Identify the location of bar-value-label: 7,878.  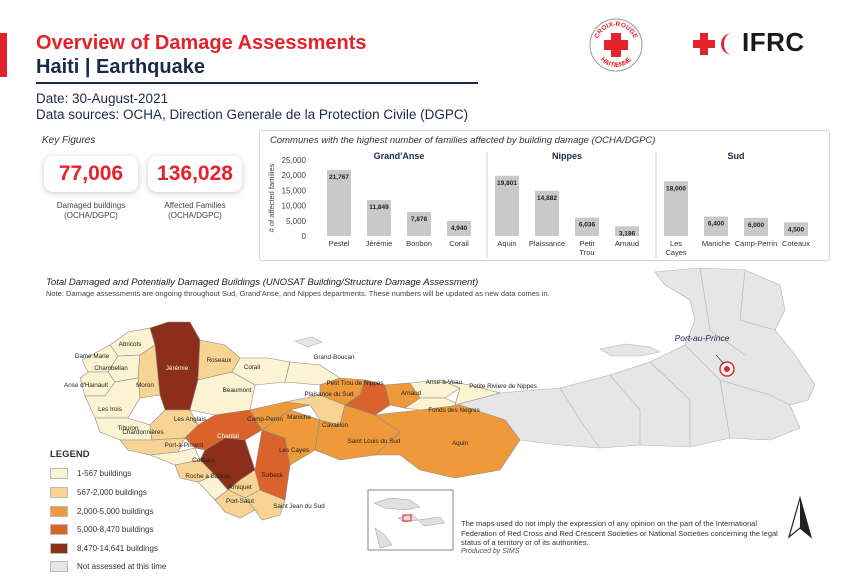
(419, 219).